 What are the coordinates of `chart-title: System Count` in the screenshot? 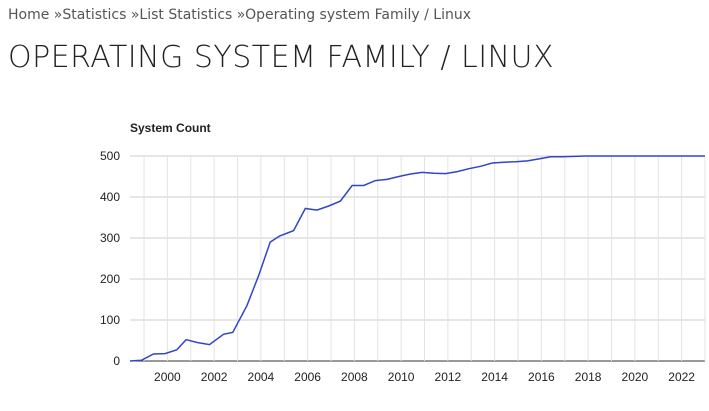 It's located at (170, 128).